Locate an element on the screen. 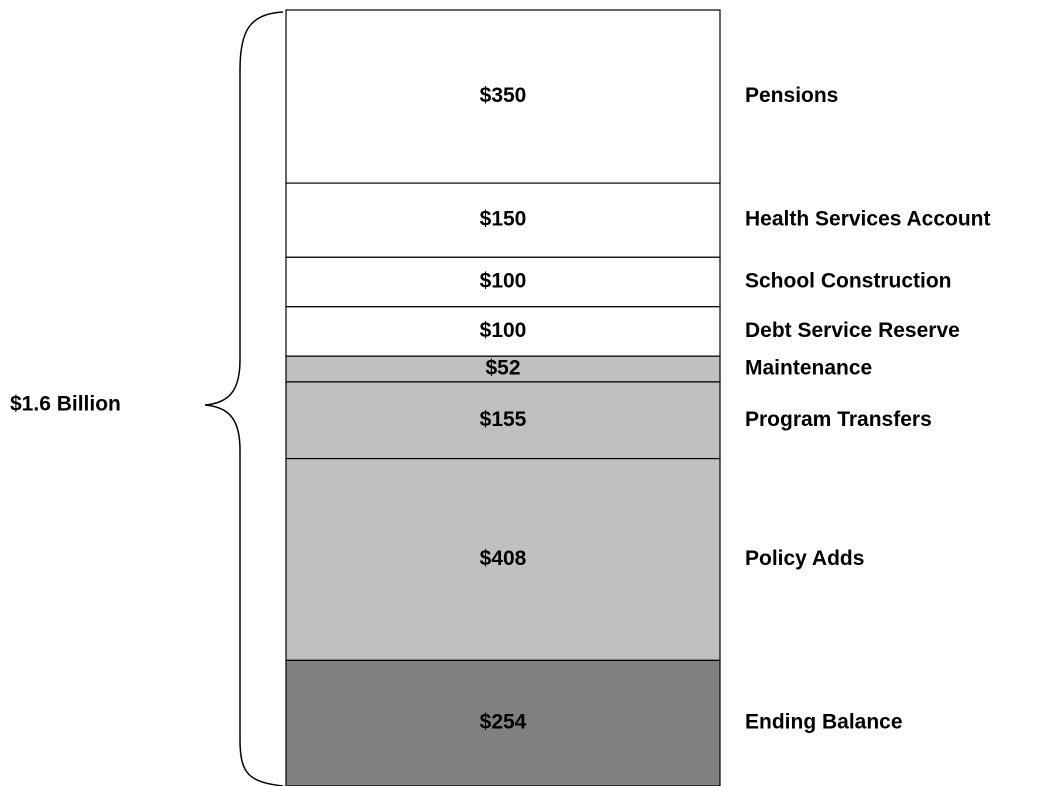 The height and width of the screenshot is (786, 1061). brace is located at coordinates (244, 398).